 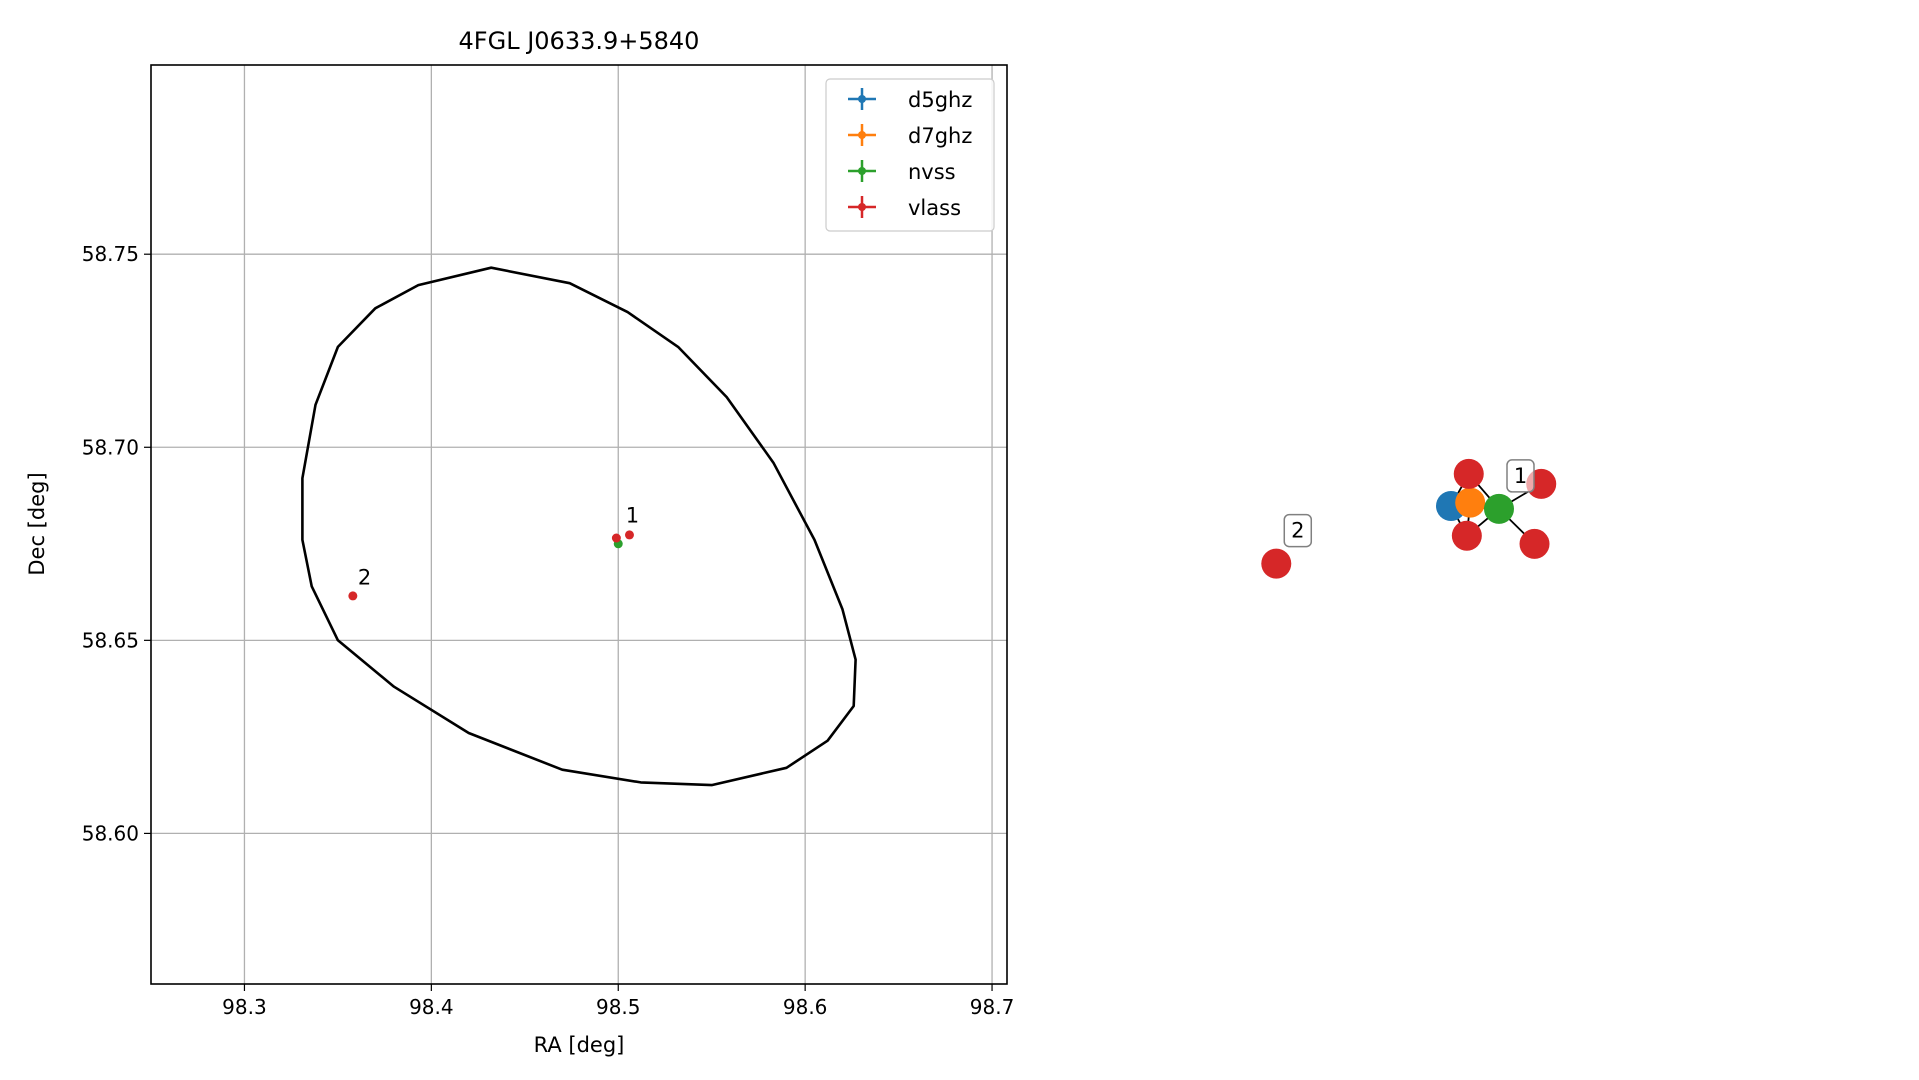 I want to click on network-nodes, so click(x=1409, y=518).